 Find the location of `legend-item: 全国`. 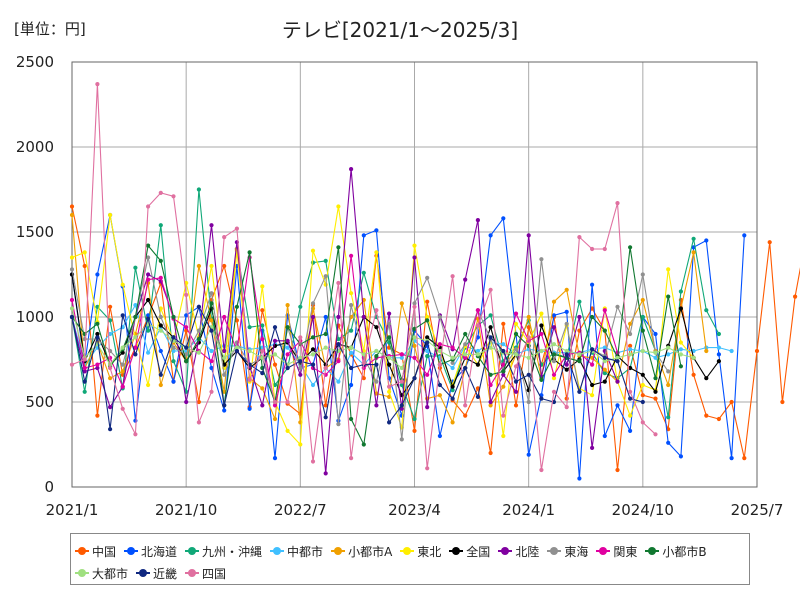

legend-item: 全国 is located at coordinates (469, 551).